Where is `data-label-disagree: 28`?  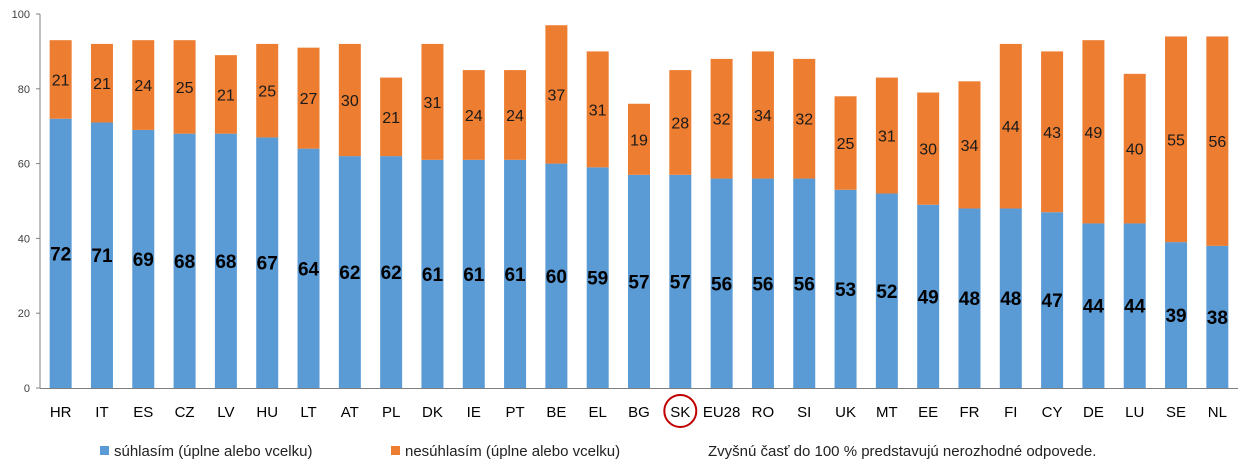 data-label-disagree: 28 is located at coordinates (680, 123).